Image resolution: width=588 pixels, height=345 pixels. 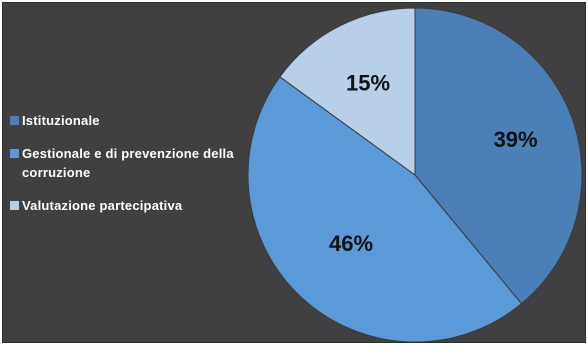 What do you see at coordinates (61, 120) in the screenshot?
I see `legend-label: Istituzionale` at bounding box center [61, 120].